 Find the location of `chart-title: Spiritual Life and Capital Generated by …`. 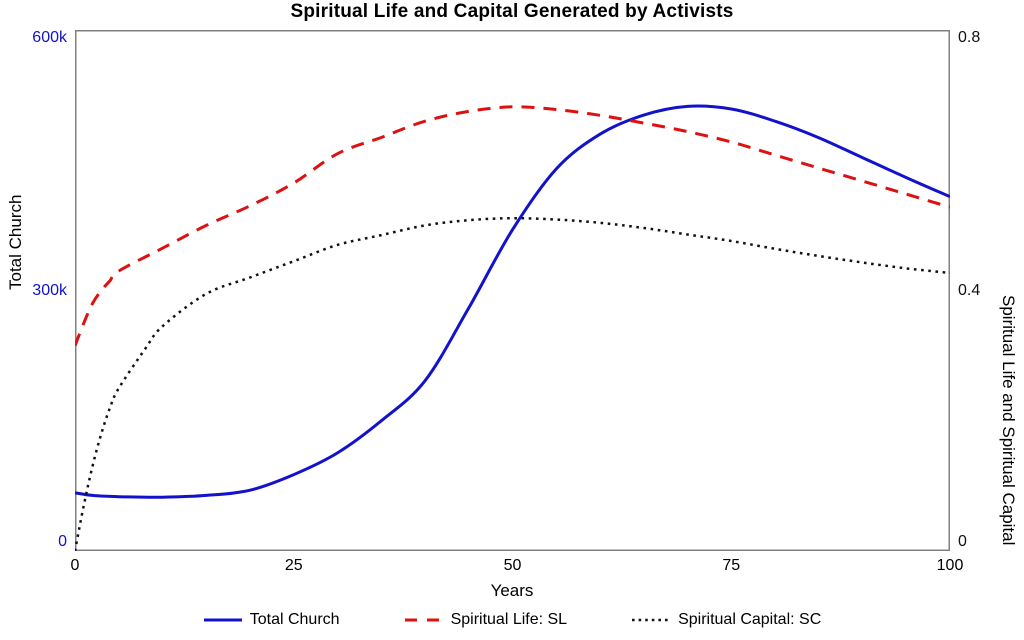

chart-title: Spiritual Life and Capital Generated by … is located at coordinates (512, 11).